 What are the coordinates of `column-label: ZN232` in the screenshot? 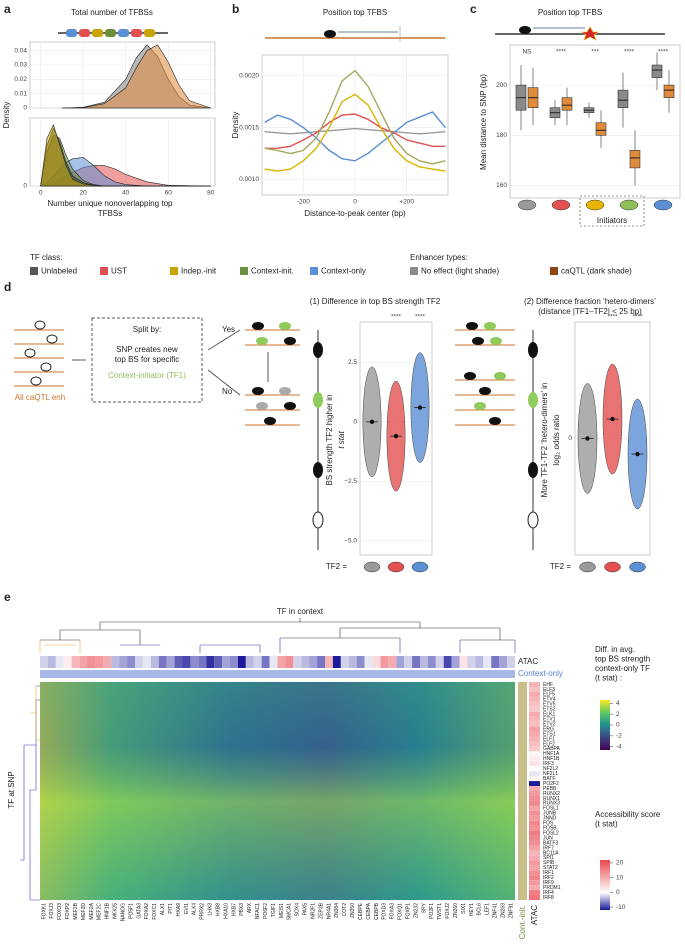 It's located at (416, 910).